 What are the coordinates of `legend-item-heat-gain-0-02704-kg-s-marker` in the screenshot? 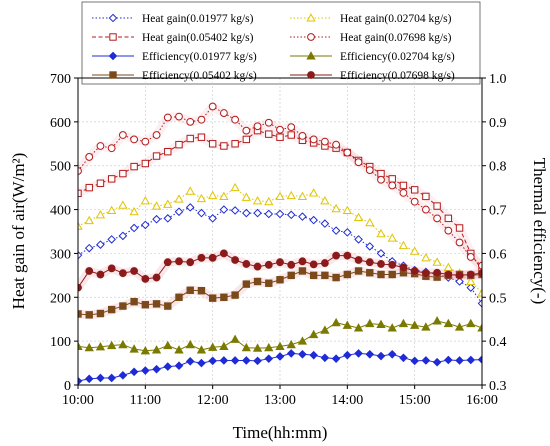 It's located at (311, 17).